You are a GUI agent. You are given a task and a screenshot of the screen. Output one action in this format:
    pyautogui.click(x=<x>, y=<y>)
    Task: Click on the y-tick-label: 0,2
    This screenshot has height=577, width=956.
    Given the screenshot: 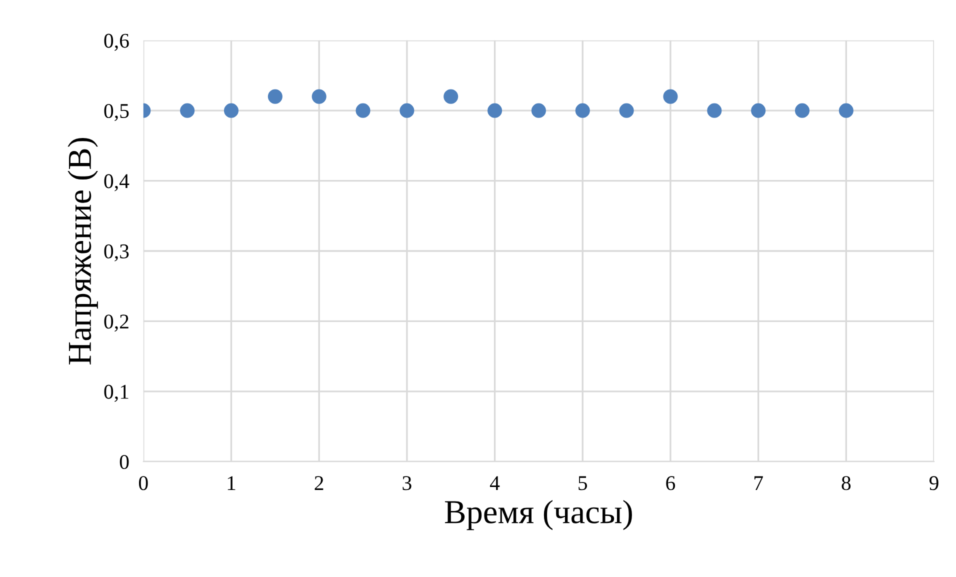 What is the action you would take?
    pyautogui.click(x=116, y=323)
    